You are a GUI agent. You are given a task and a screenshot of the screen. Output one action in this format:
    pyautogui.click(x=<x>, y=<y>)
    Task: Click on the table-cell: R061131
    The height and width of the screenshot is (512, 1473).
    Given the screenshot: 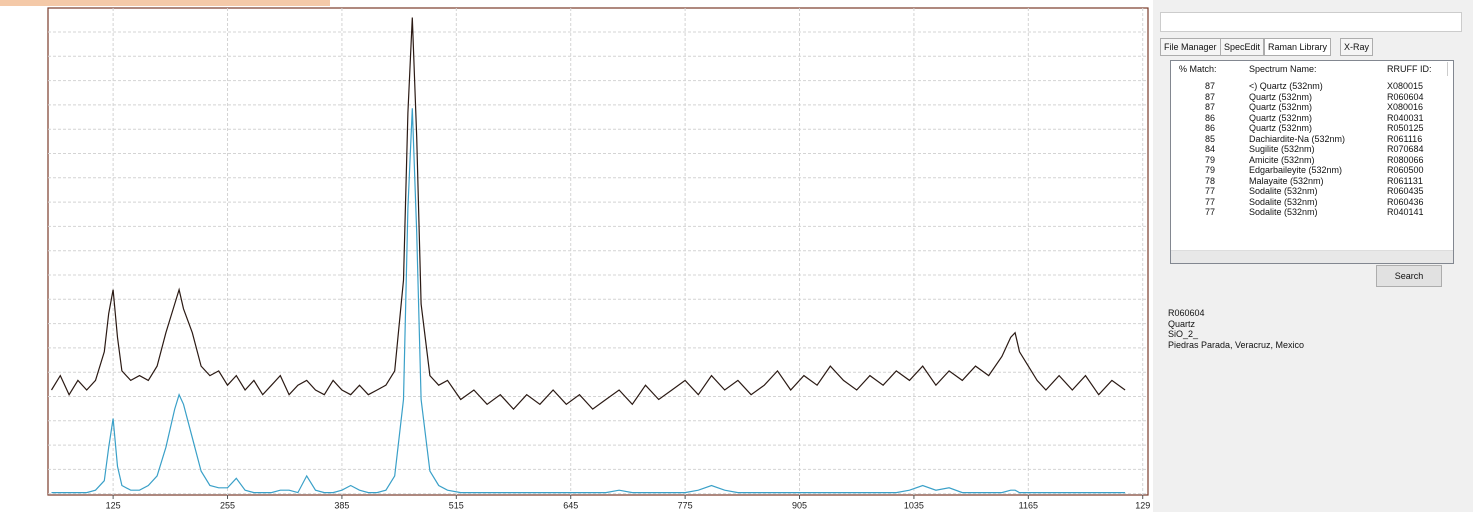 What is the action you would take?
    pyautogui.click(x=1405, y=180)
    